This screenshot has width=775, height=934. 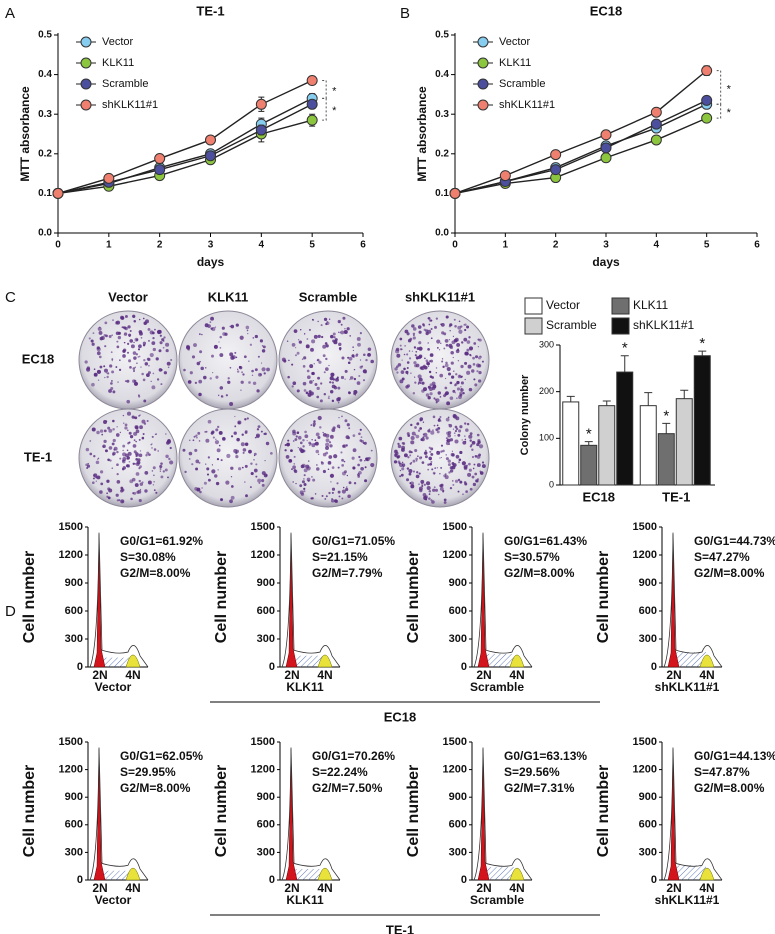 What do you see at coordinates (707, 245) in the screenshot?
I see `x-tick-label: 5` at bounding box center [707, 245].